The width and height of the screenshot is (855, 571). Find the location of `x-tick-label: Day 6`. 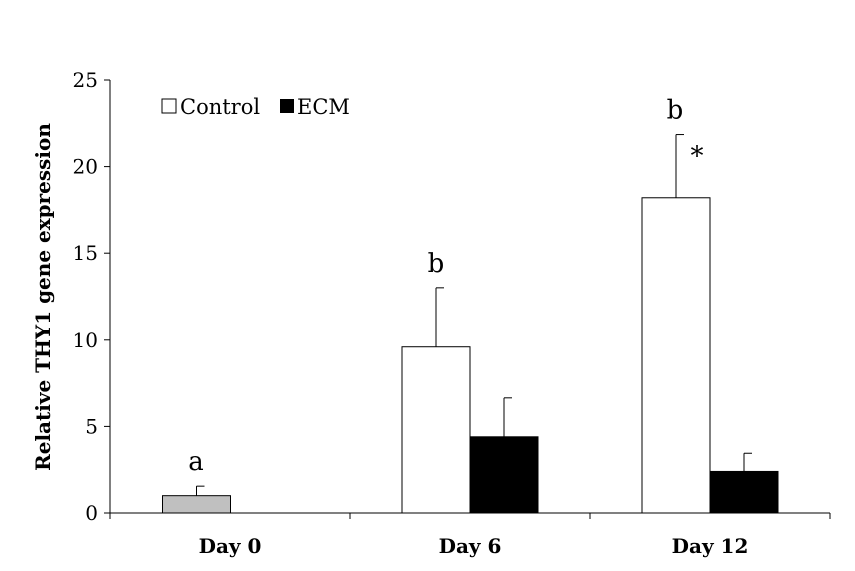

x-tick-label: Day 6 is located at coordinates (470, 546).